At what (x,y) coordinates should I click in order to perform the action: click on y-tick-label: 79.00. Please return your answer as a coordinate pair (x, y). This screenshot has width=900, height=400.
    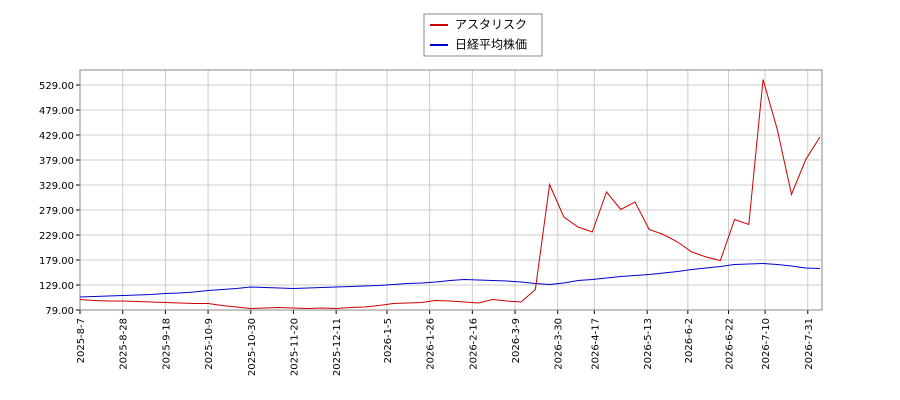
    Looking at the image, I should click on (59, 311).